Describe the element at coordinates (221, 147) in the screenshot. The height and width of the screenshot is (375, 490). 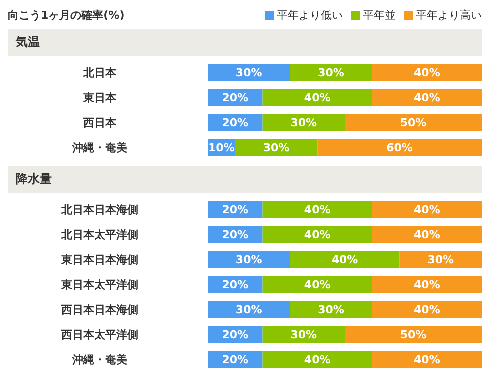
I see `data-label: 10%` at that location.